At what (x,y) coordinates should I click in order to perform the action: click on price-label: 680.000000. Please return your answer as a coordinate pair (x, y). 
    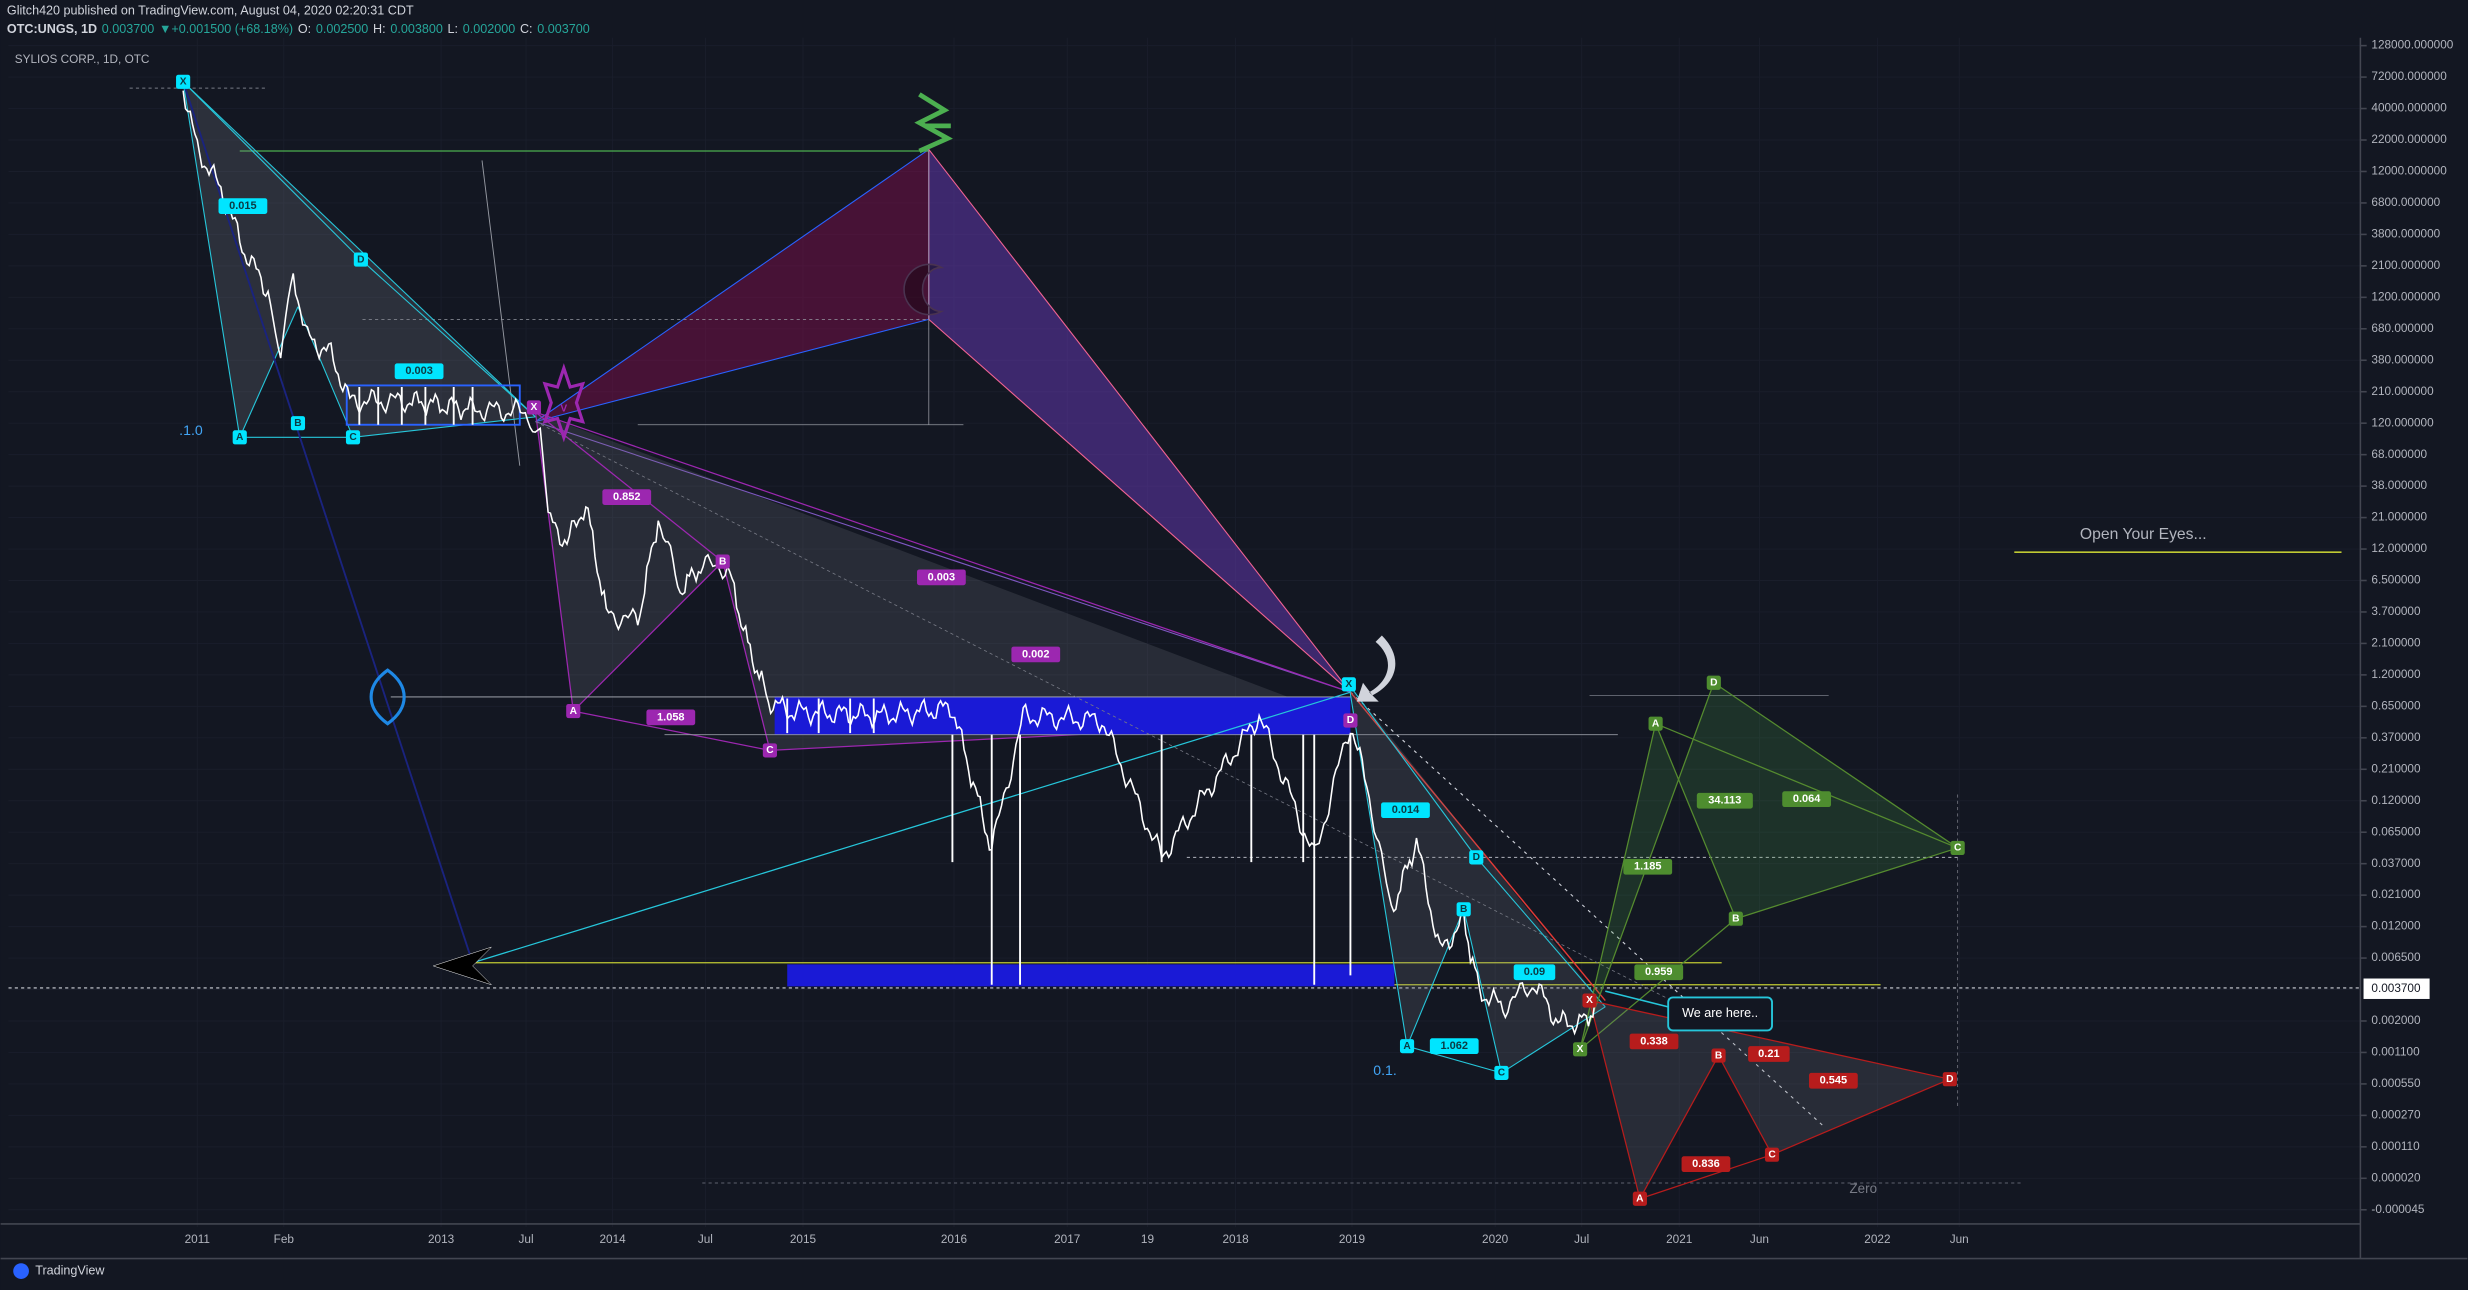
    Looking at the image, I should click on (2402, 328).